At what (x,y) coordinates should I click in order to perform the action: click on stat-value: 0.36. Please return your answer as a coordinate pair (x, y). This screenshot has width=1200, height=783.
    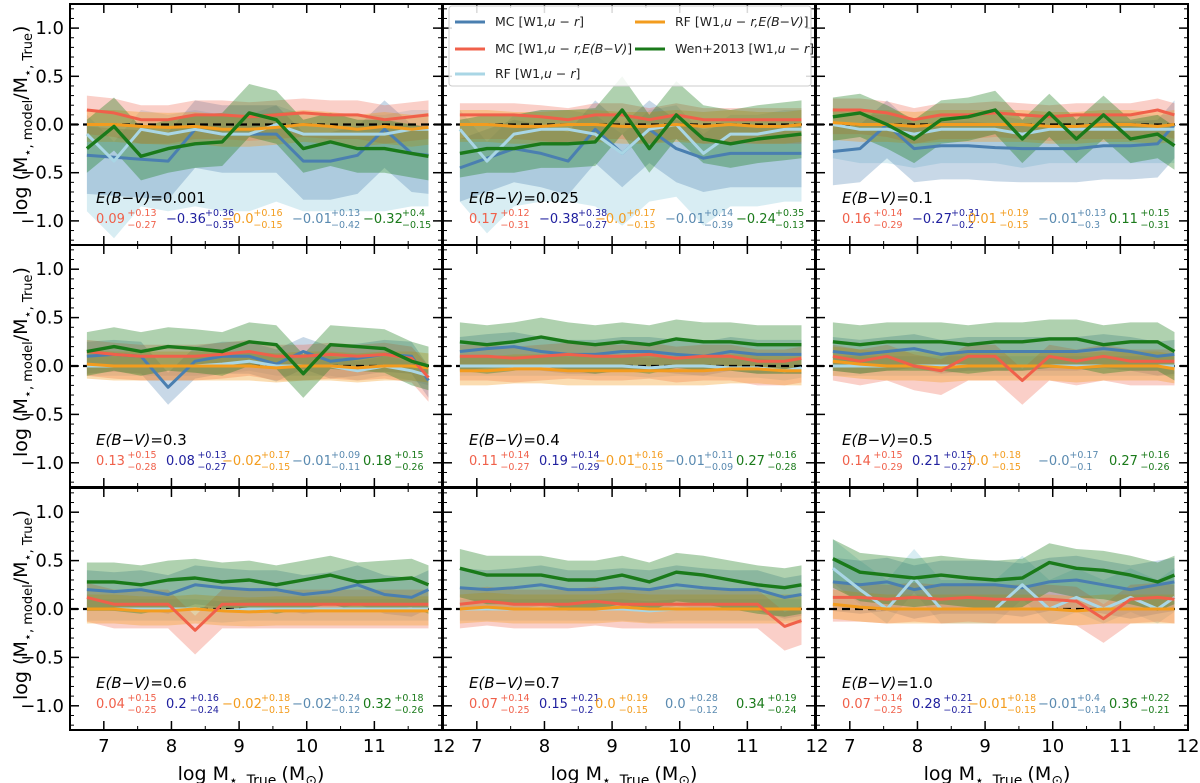
    Looking at the image, I should click on (1123, 704).